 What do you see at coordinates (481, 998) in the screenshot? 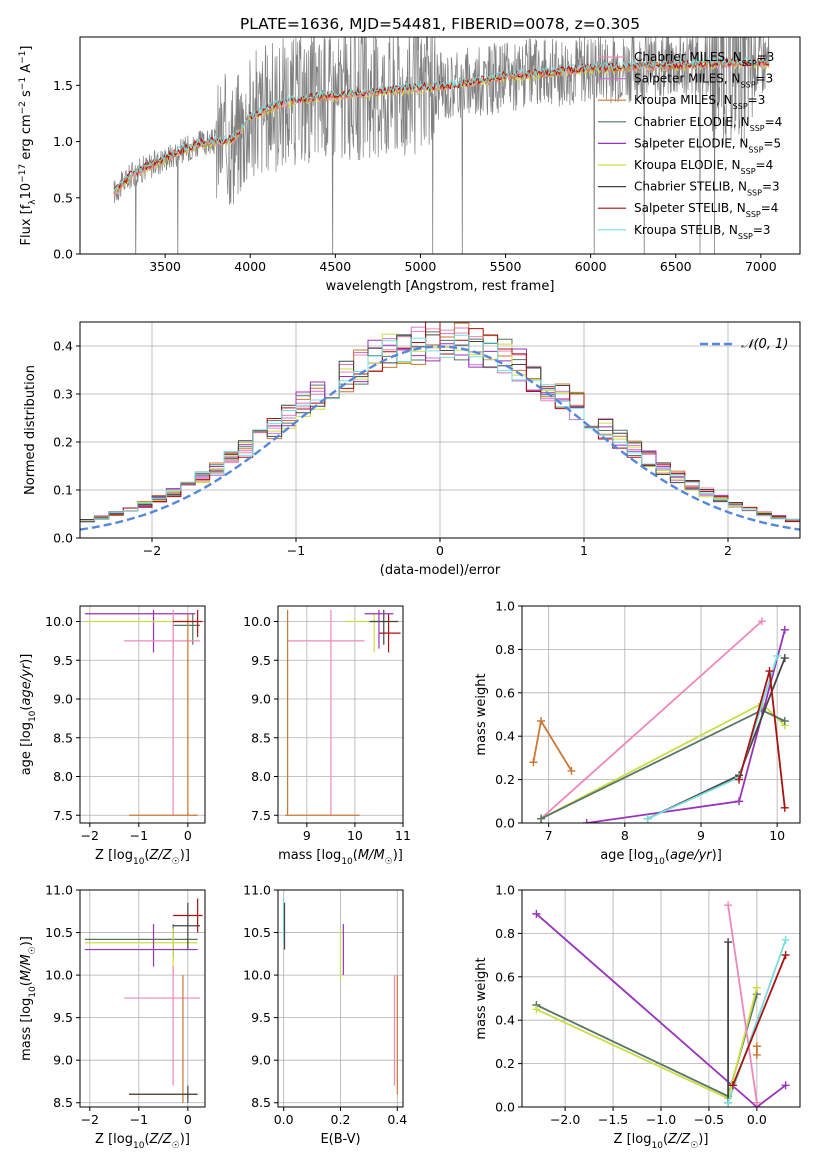
I see `y-axis-label: mass weight` at bounding box center [481, 998].